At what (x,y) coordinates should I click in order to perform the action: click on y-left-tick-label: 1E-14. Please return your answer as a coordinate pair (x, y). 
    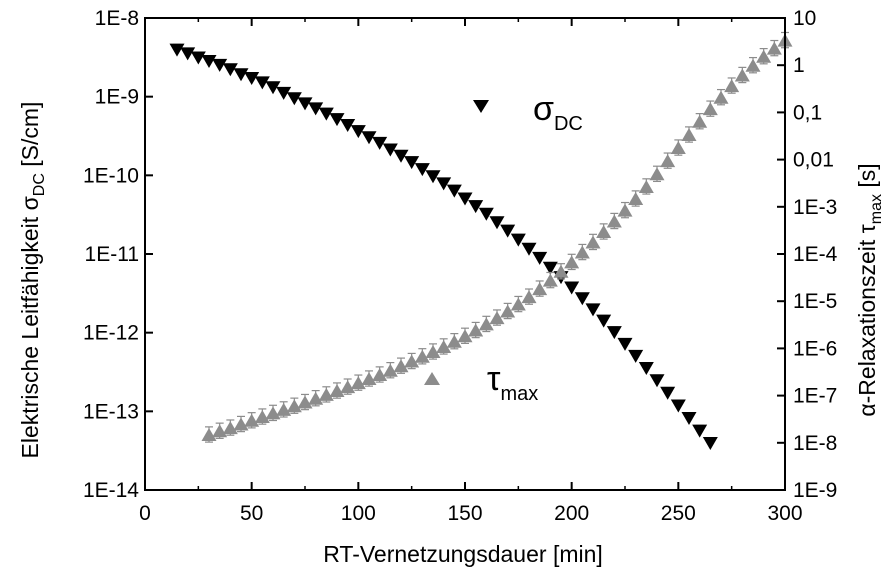
    Looking at the image, I should click on (111, 490).